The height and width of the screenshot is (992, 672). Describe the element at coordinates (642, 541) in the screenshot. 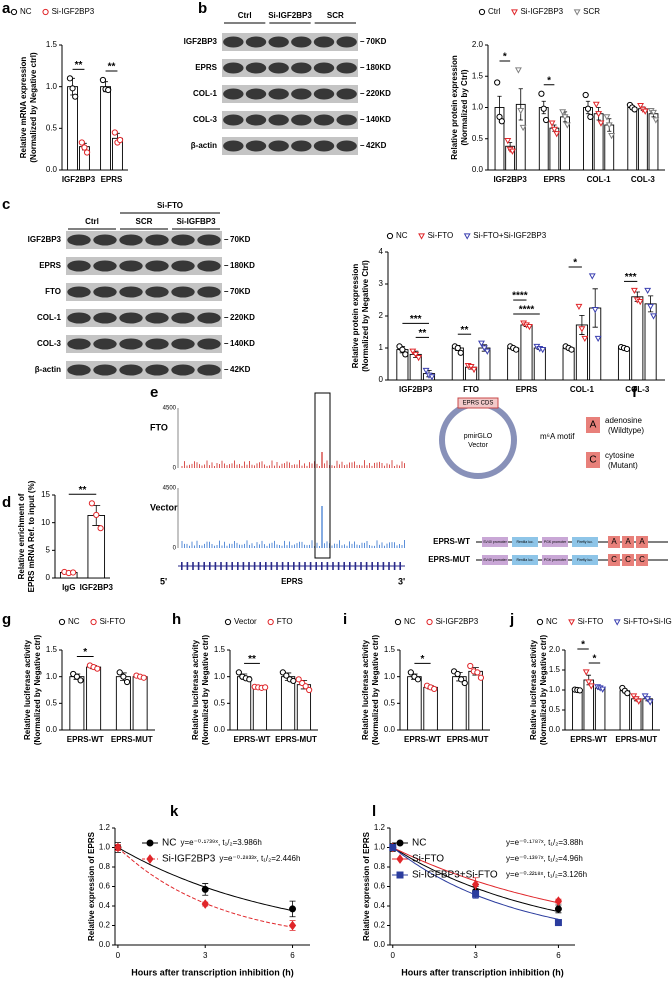

I see `base-cell-label: A` at that location.